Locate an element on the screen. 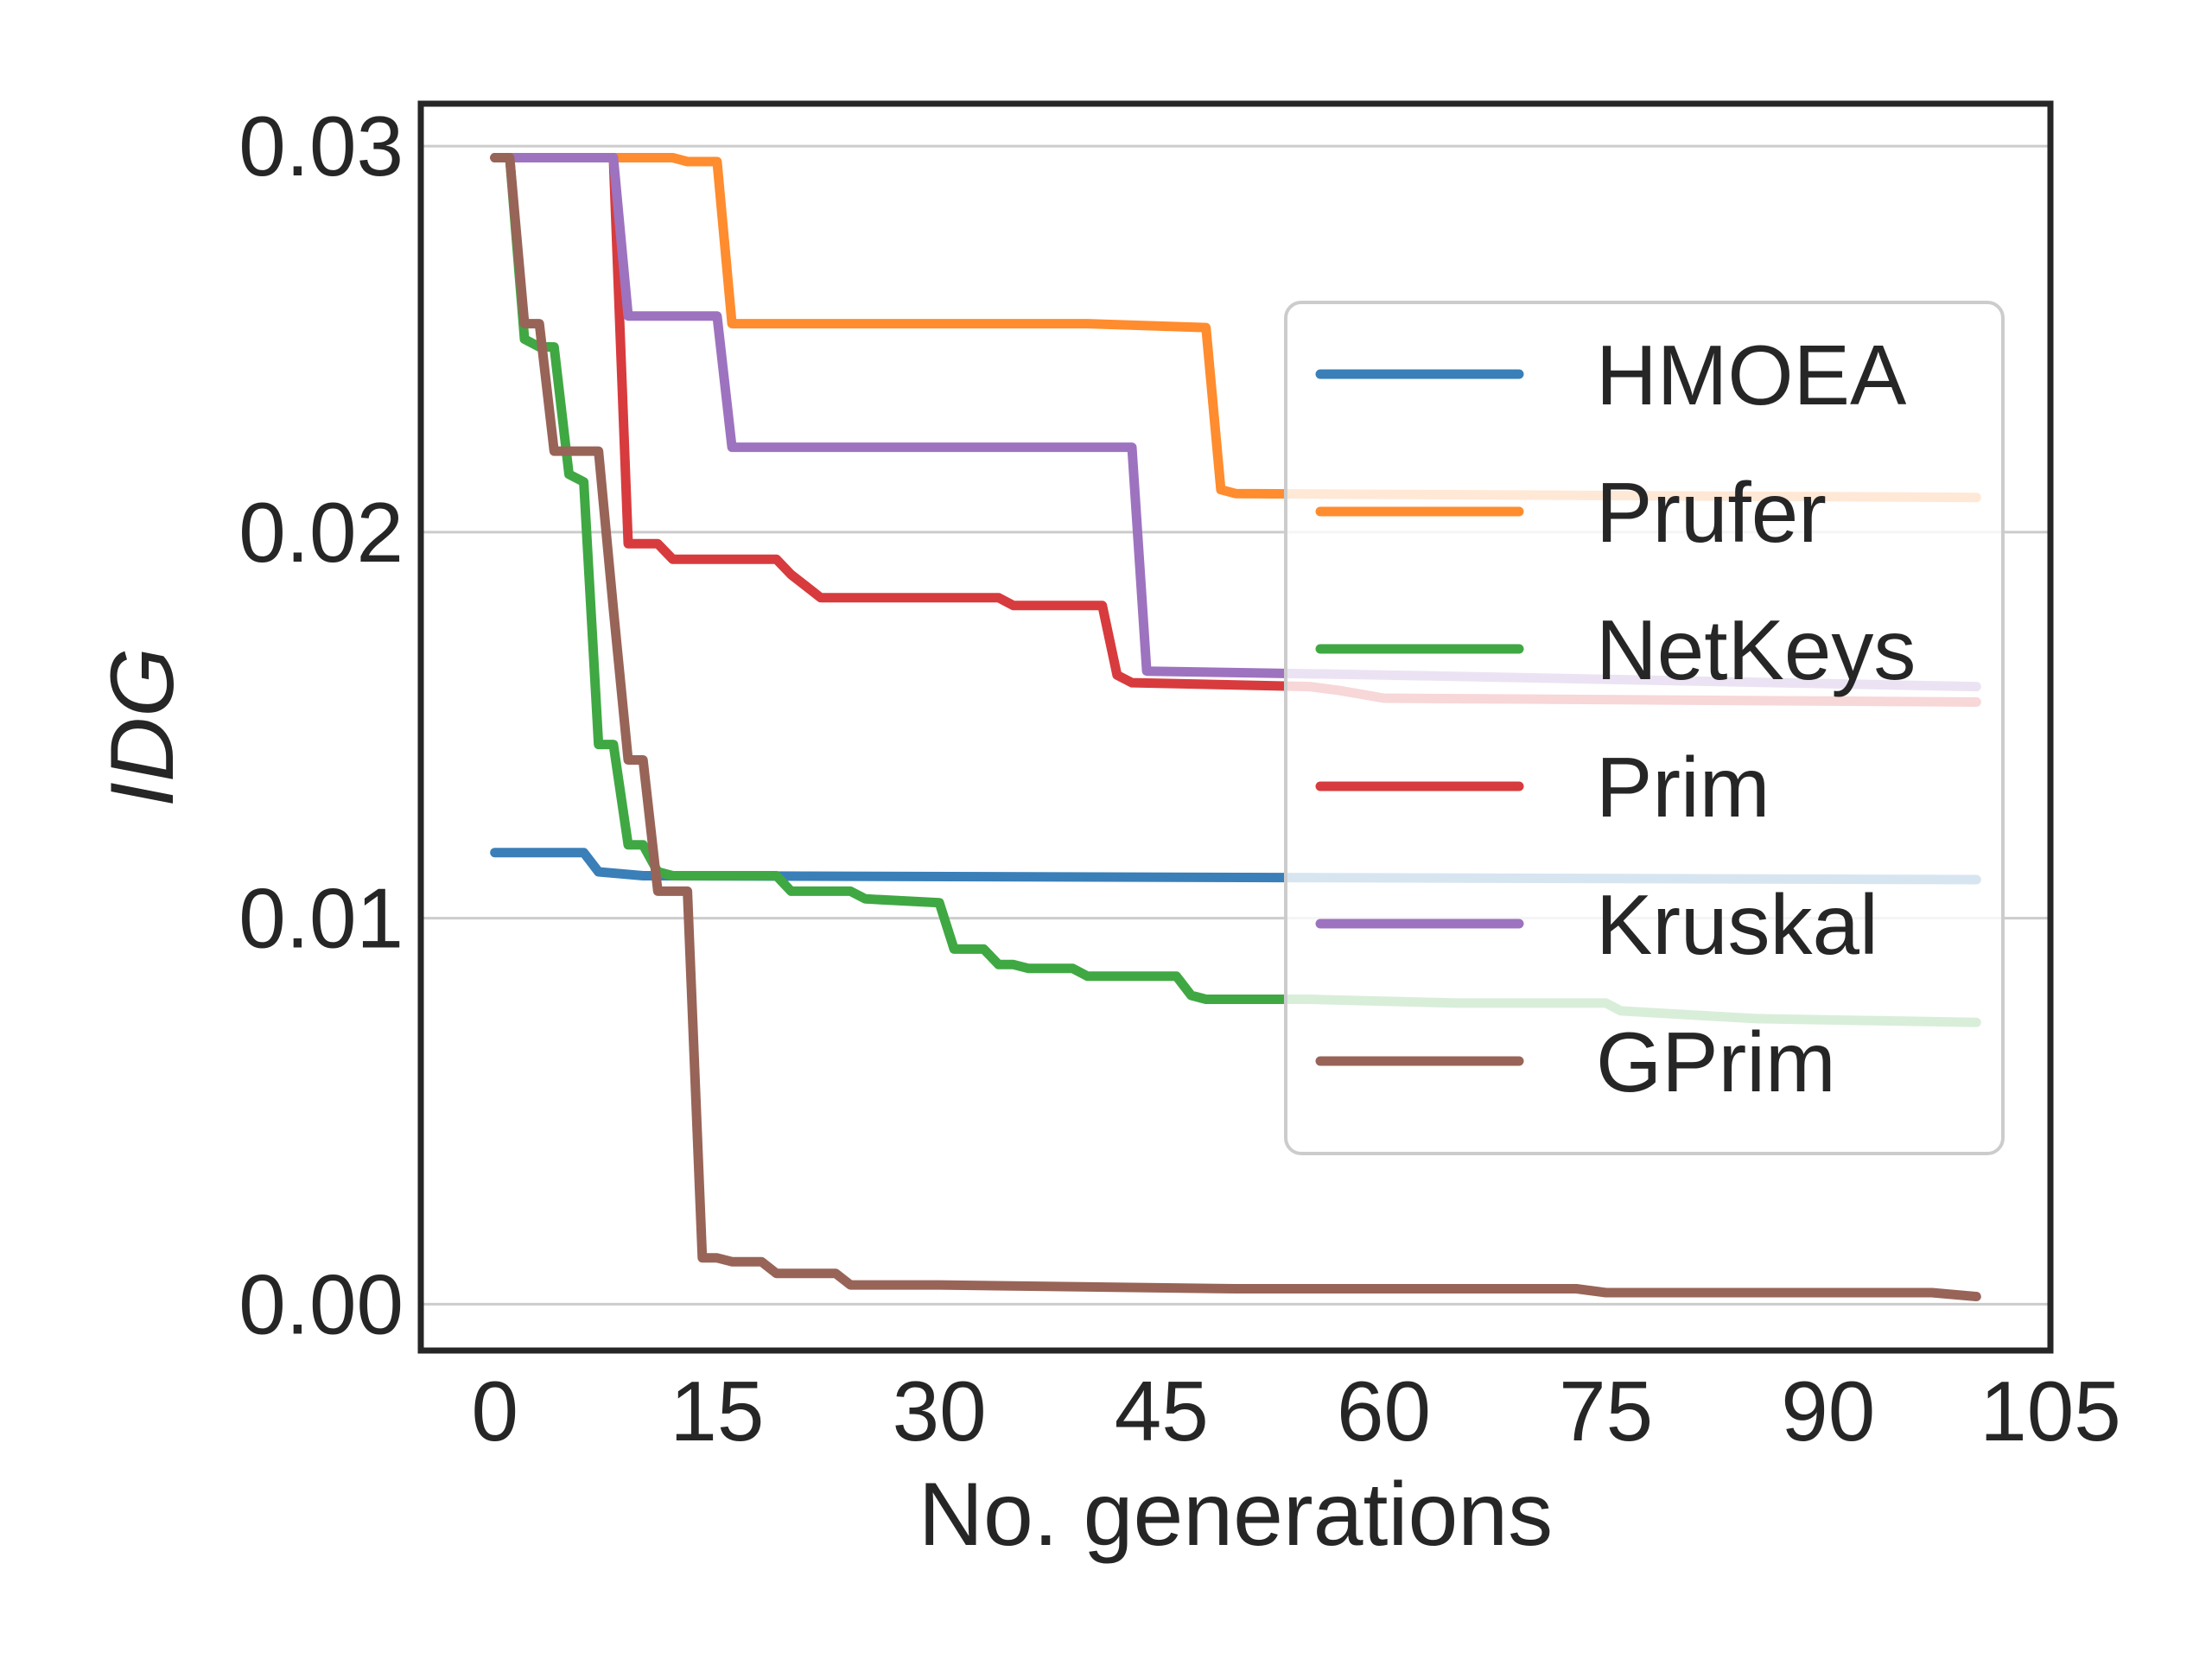 This screenshot has width=2212, height=1659. x-tick-label: 15 is located at coordinates (717, 1411).